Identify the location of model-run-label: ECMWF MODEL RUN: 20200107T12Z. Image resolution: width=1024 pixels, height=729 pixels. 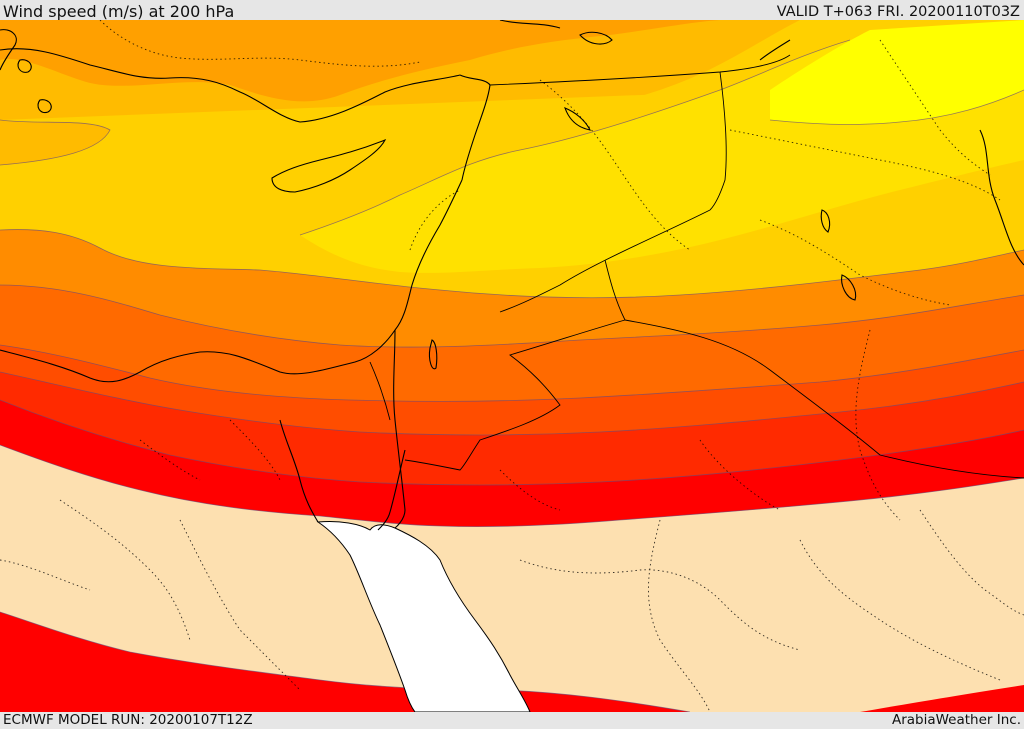
(128, 720).